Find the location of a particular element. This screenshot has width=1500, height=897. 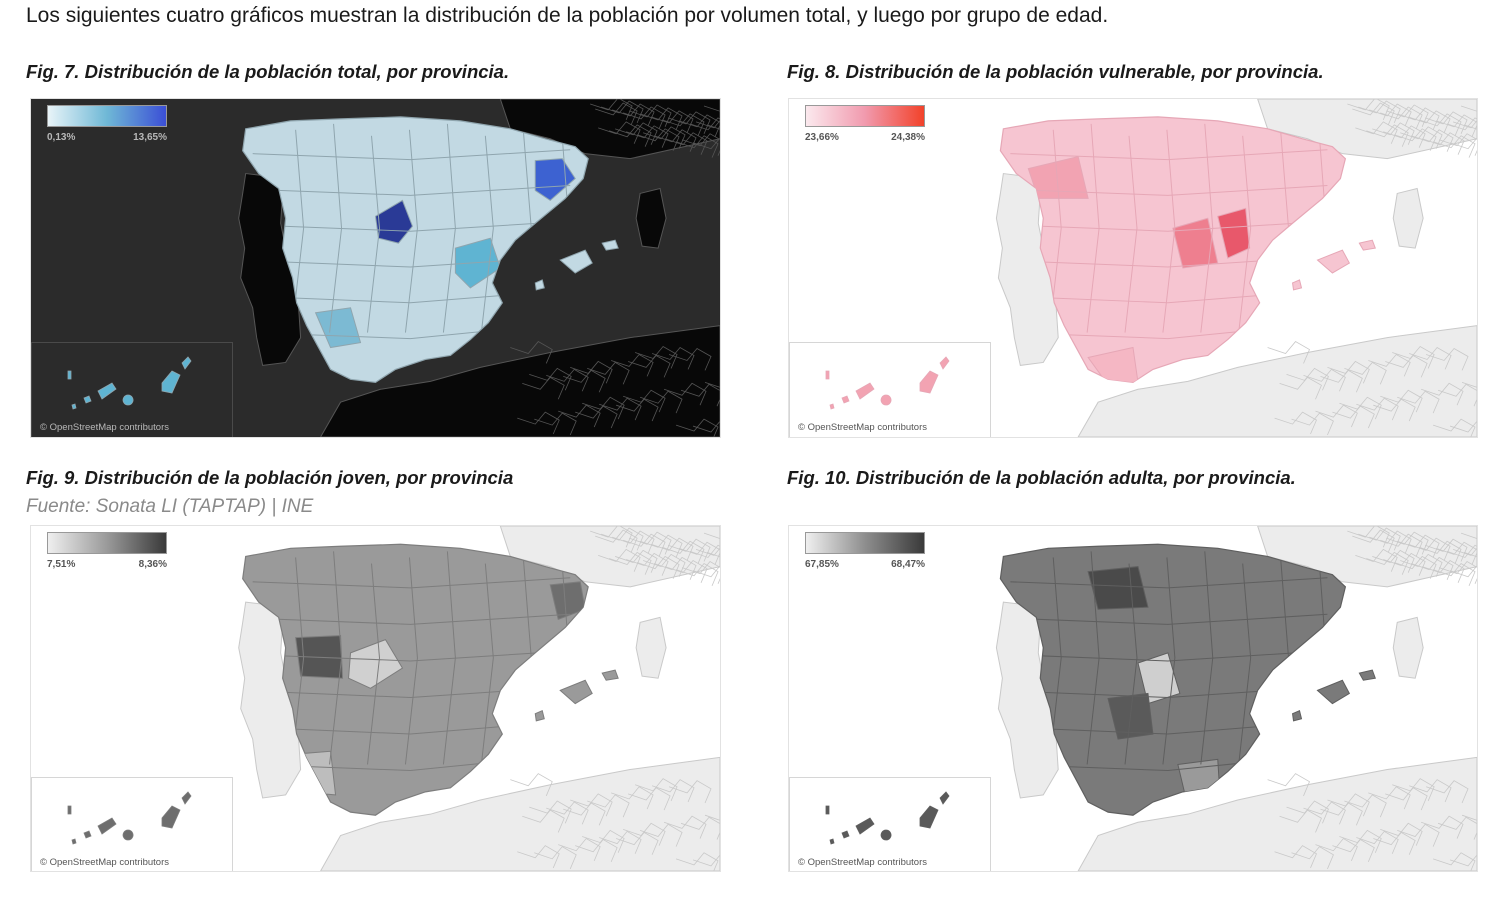

fig-9-canary-islands-inset: © OpenStreetMap contributors is located at coordinates (132, 824).